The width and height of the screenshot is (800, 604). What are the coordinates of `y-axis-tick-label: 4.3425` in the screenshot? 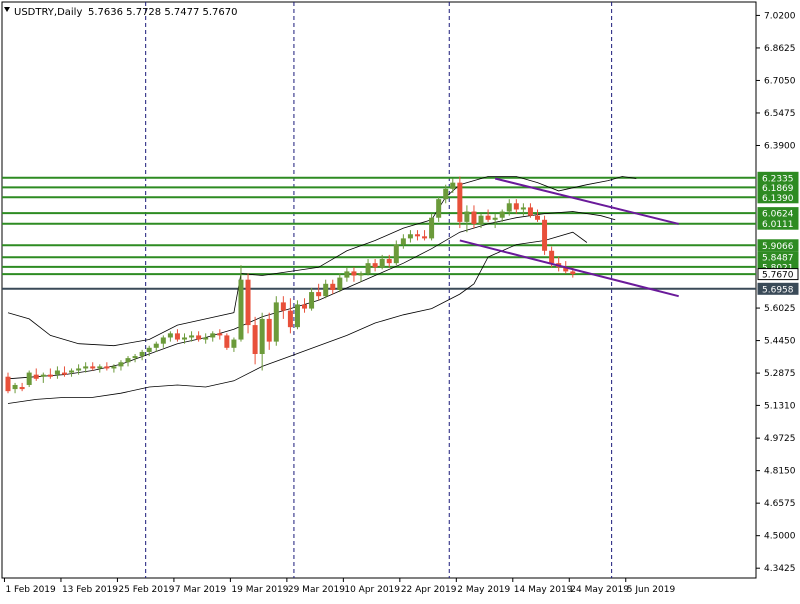 It's located at (780, 569).